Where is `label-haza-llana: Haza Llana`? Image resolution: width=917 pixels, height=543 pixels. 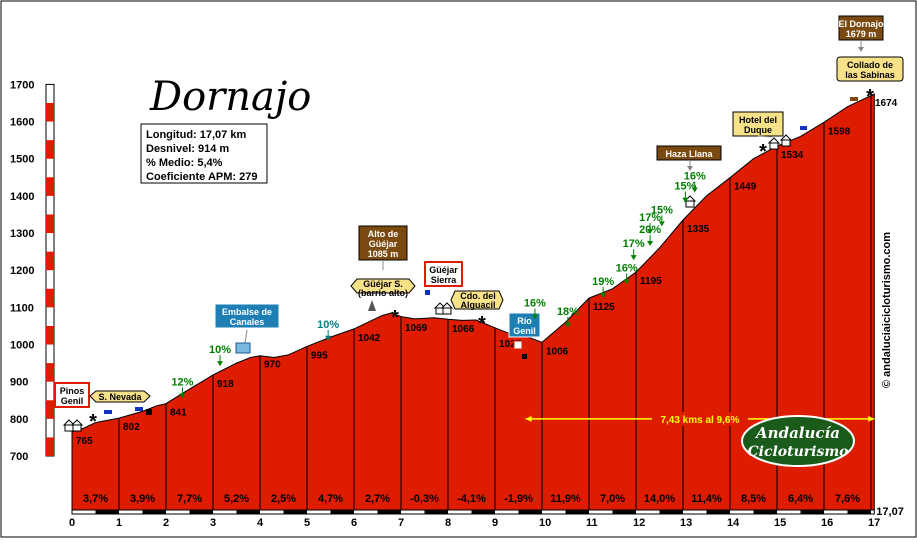 label-haza-llana: Haza Llana is located at coordinates (689, 153).